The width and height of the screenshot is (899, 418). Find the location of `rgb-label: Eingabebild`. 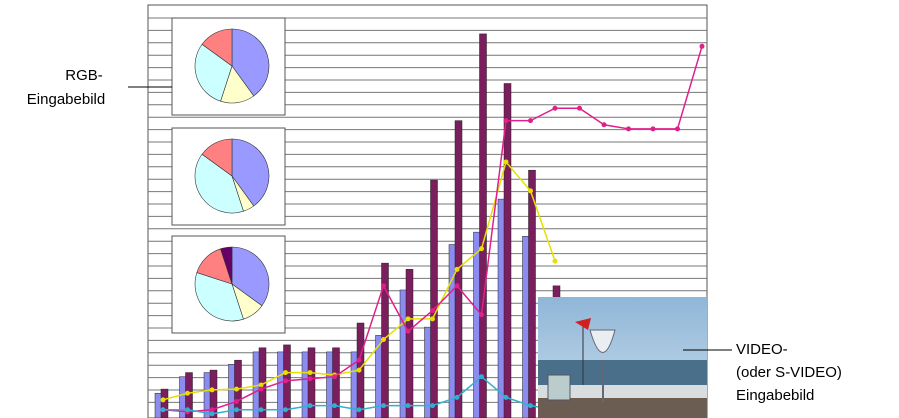

rgb-label: Eingabebild is located at coordinates (66, 99).